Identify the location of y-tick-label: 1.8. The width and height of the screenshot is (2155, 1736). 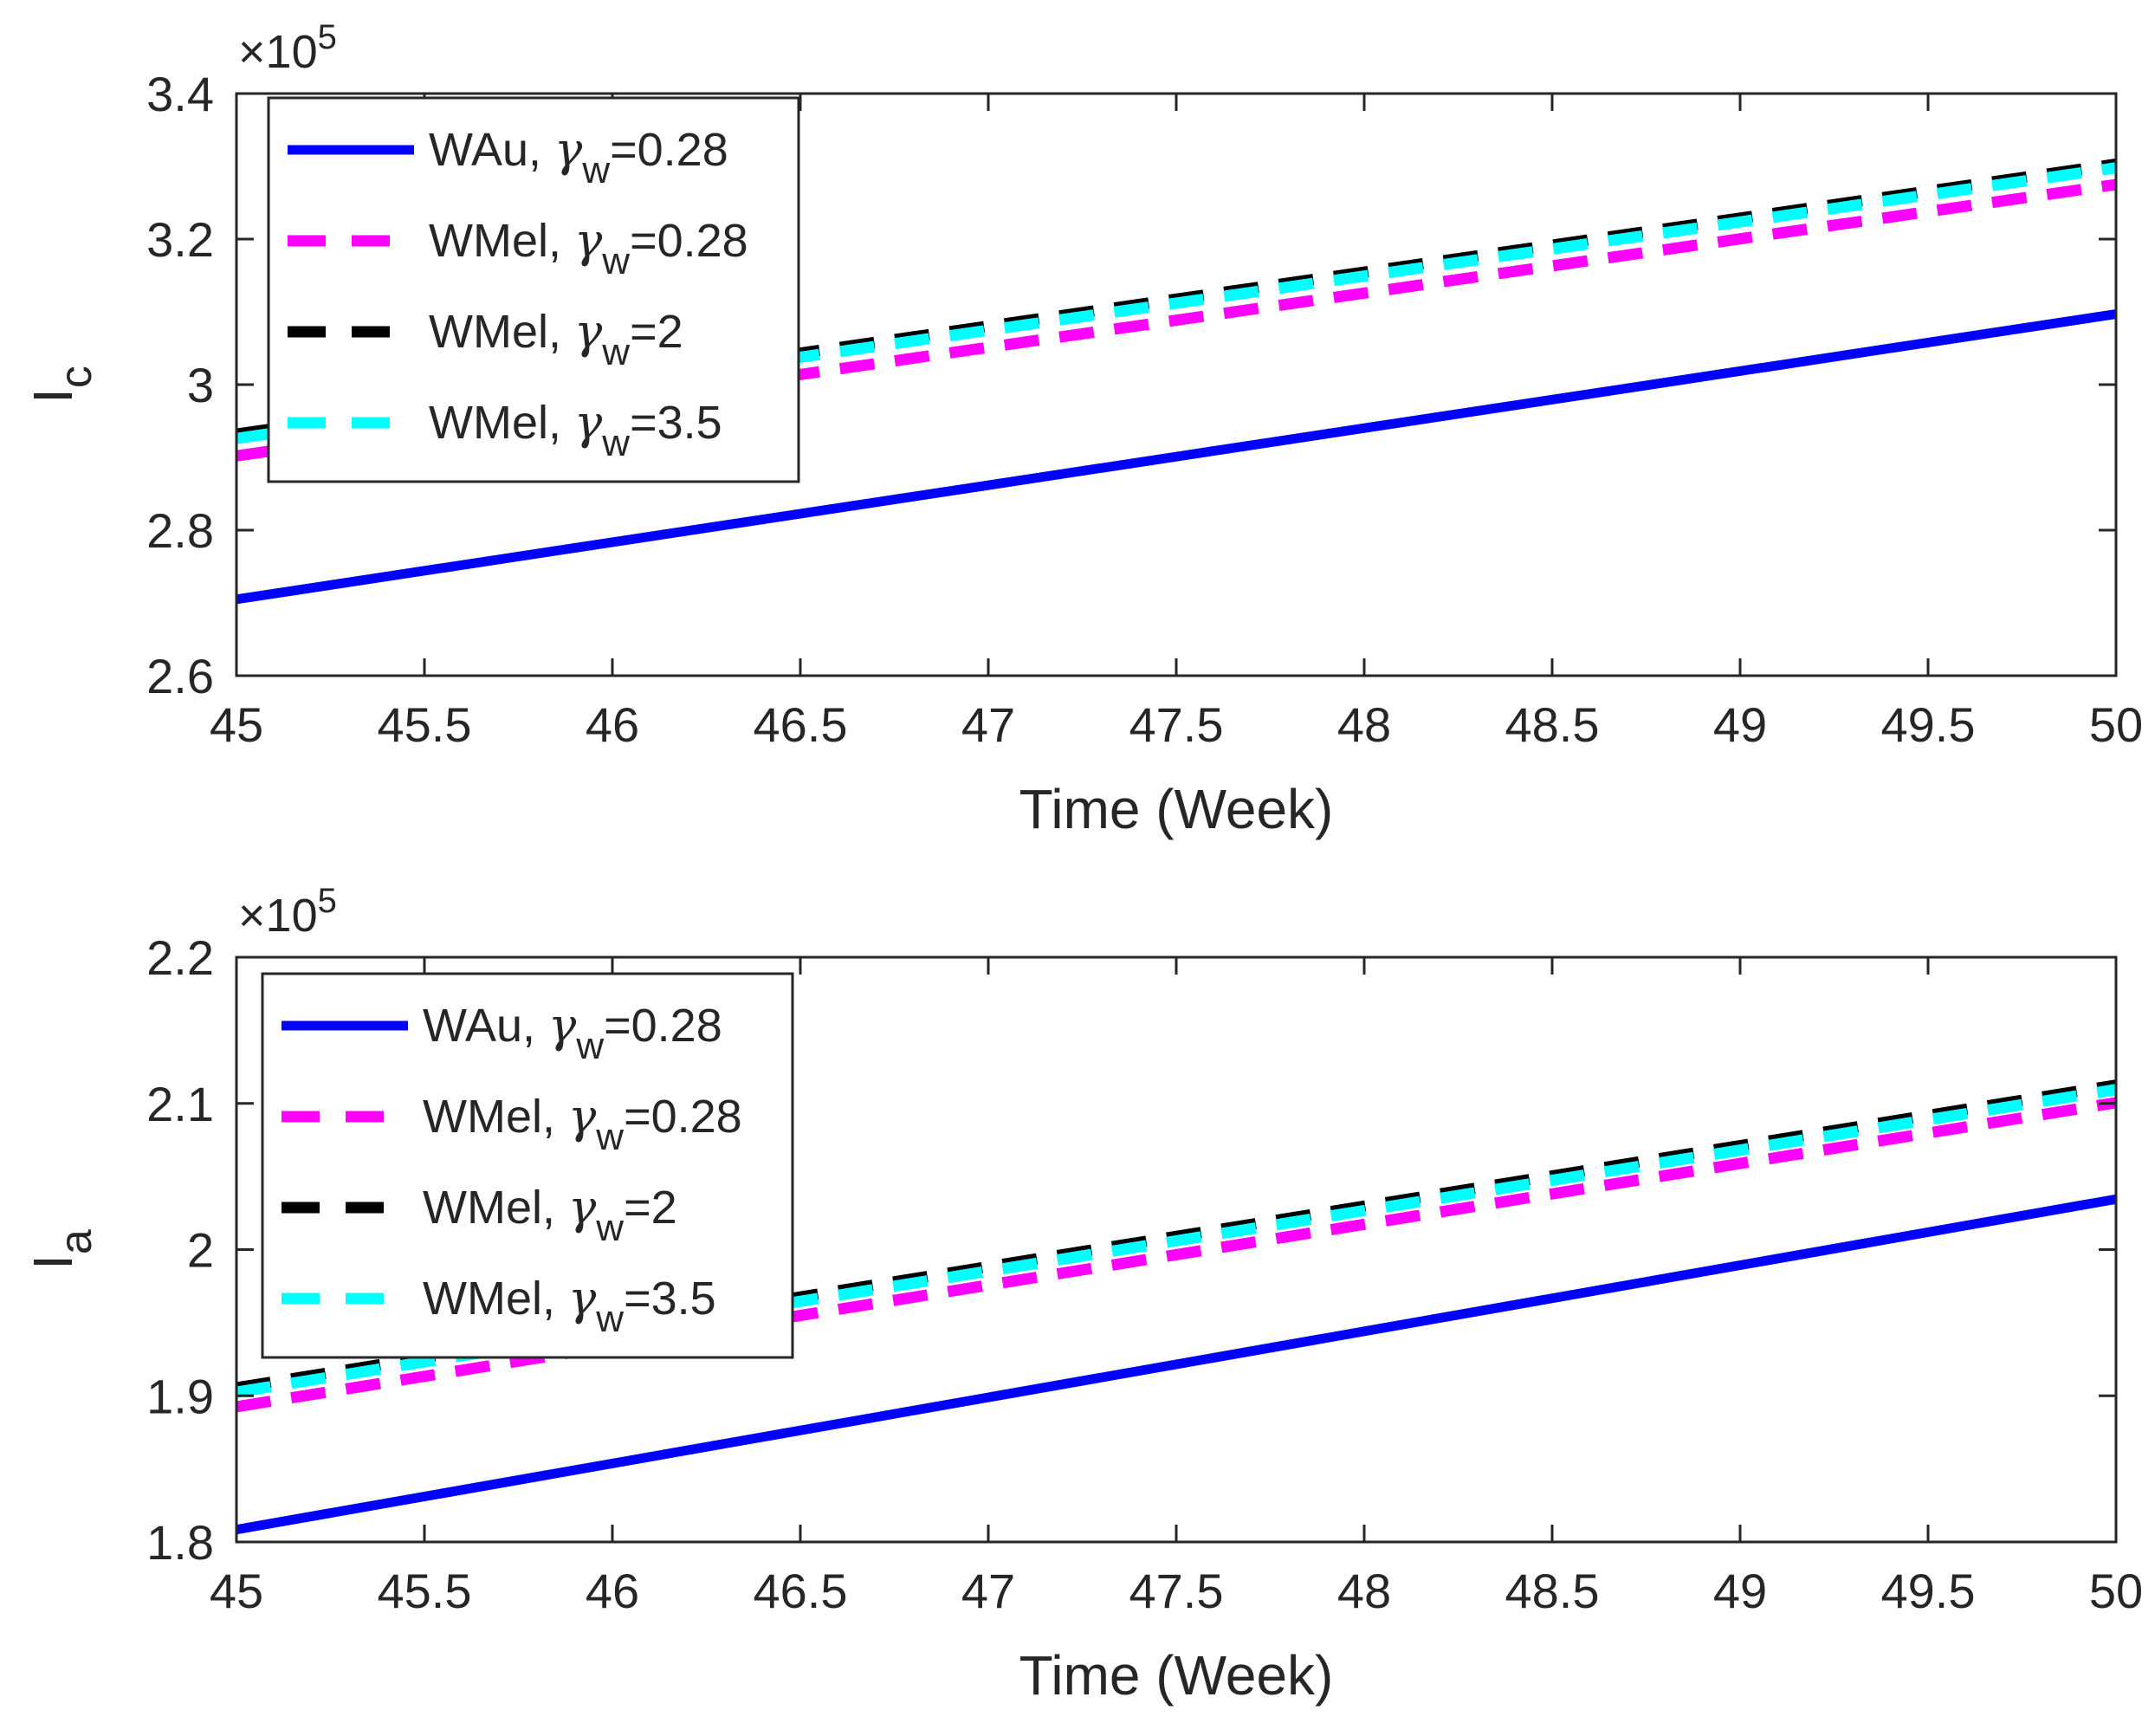
(180, 1542).